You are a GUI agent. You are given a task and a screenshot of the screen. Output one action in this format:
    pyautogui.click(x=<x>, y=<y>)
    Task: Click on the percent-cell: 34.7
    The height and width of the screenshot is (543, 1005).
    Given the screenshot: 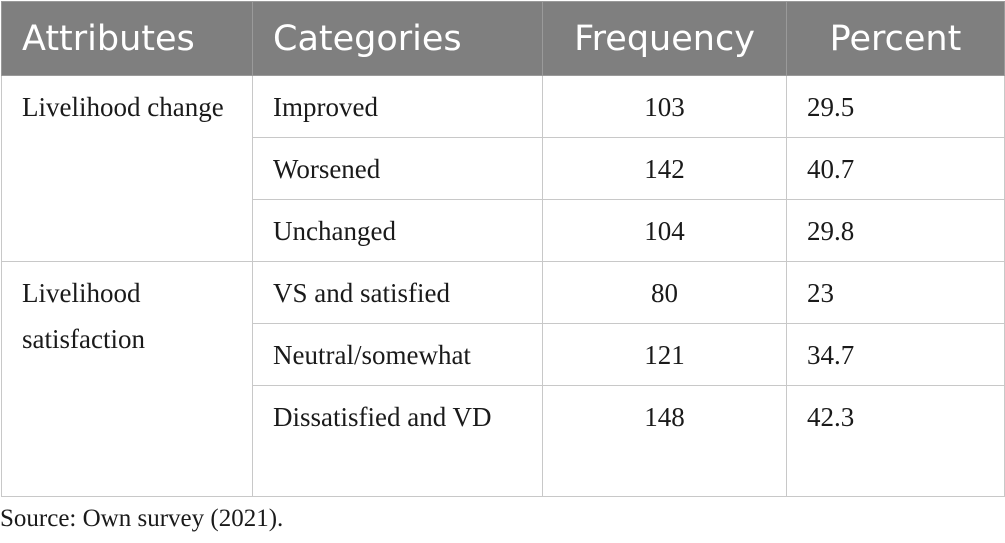 What is the action you would take?
    pyautogui.click(x=895, y=354)
    